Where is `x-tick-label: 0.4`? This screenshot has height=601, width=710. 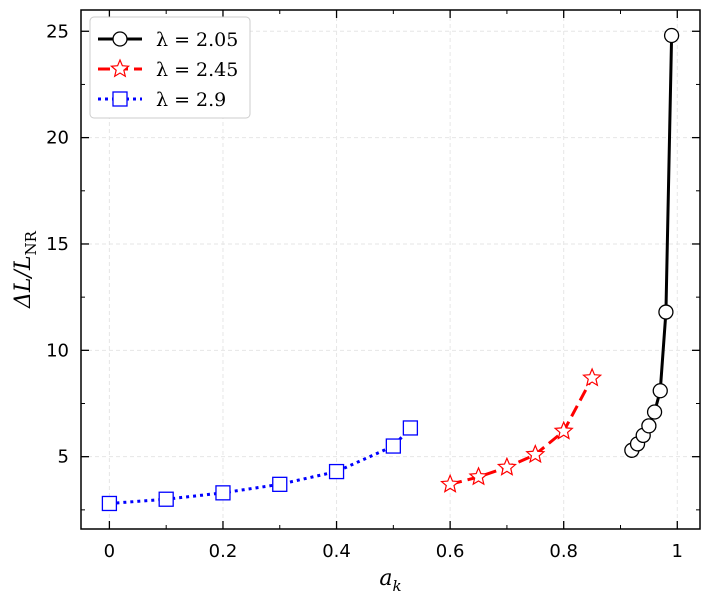
x-tick-label: 0.4 is located at coordinates (336, 551).